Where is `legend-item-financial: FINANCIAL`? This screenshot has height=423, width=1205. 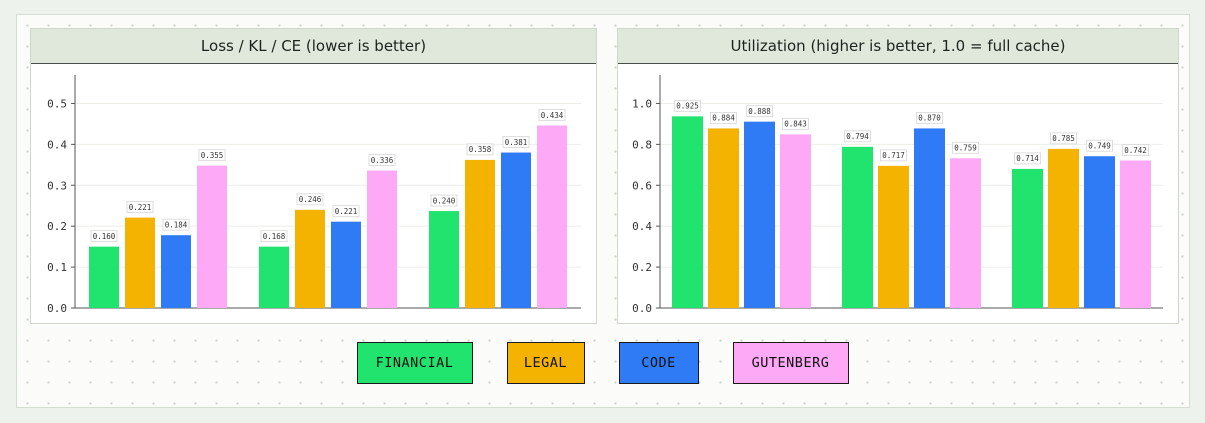
legend-item-financial: FINANCIAL is located at coordinates (414, 363).